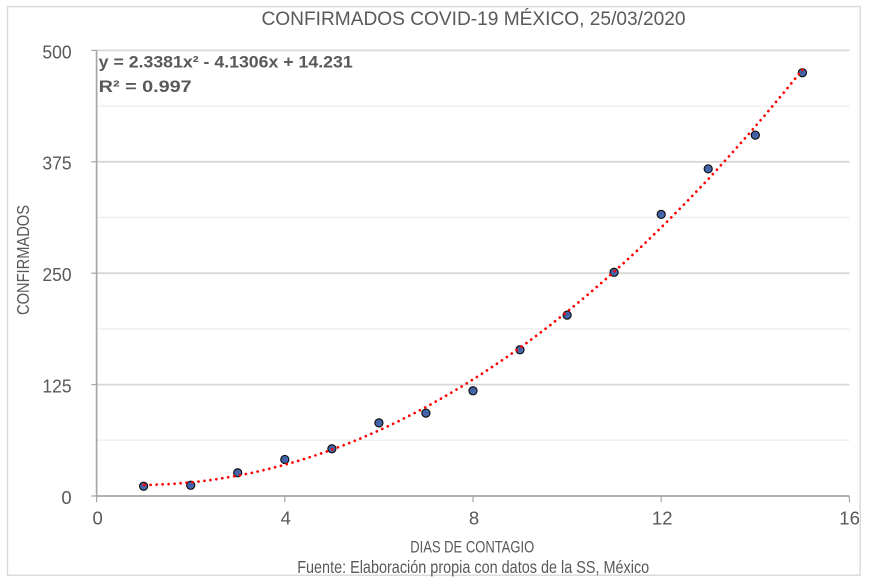  I want to click on svg-text: 8, so click(474, 518).